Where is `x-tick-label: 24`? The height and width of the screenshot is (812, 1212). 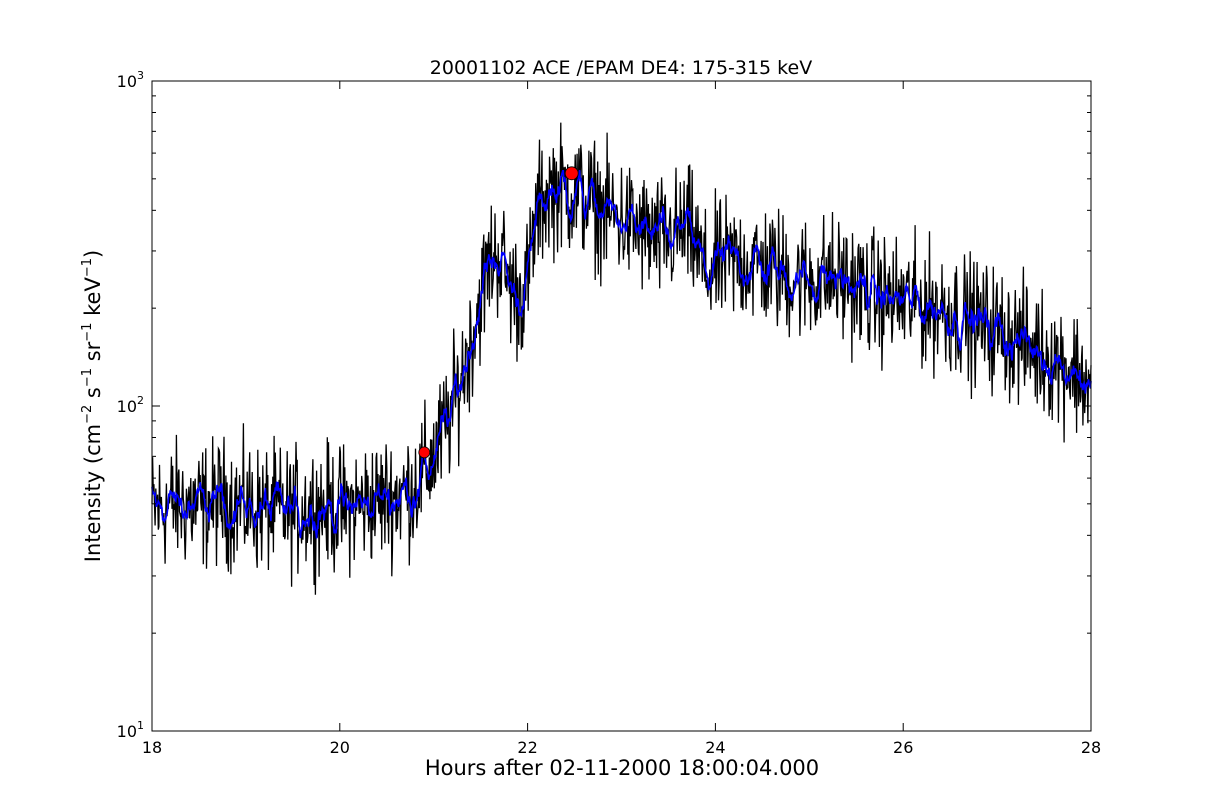
x-tick-label: 24 is located at coordinates (715, 747).